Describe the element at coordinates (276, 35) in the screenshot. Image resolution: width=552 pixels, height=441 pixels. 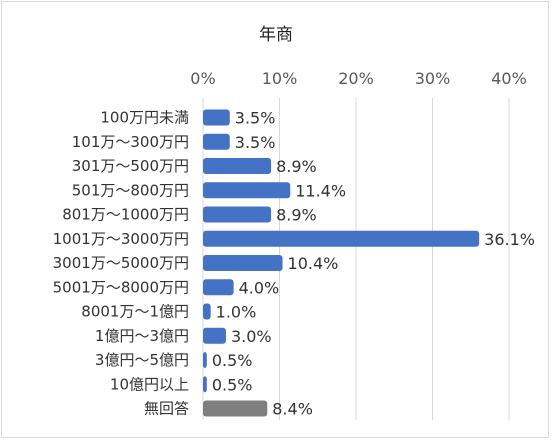
I see `chart-title: 年商` at that location.